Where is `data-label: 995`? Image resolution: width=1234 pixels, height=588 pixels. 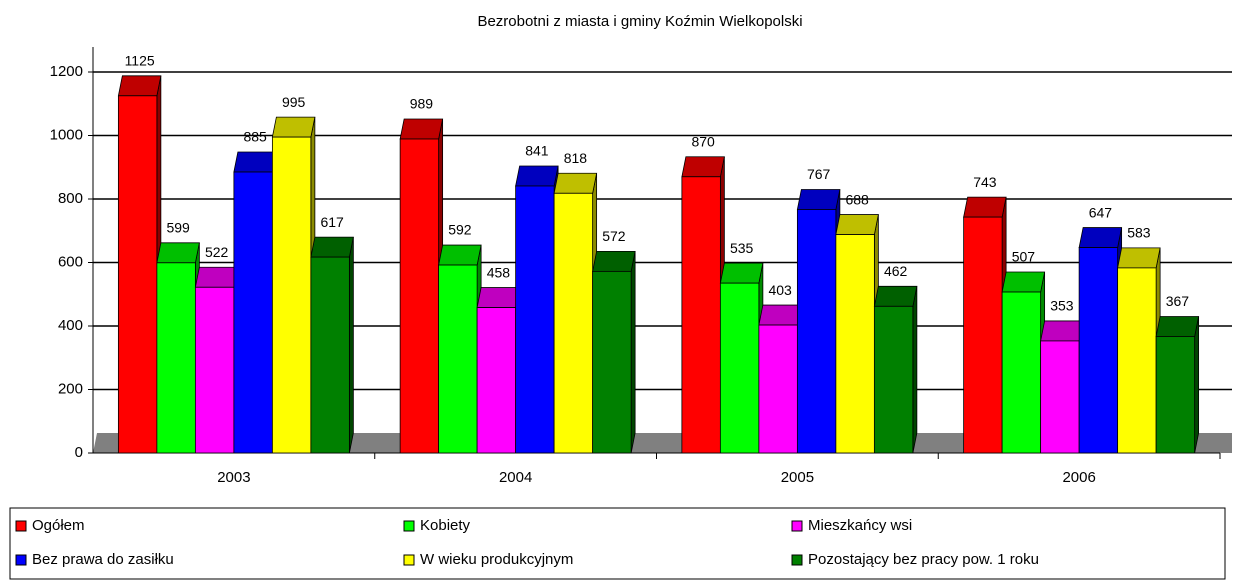
data-label: 995 is located at coordinates (294, 102).